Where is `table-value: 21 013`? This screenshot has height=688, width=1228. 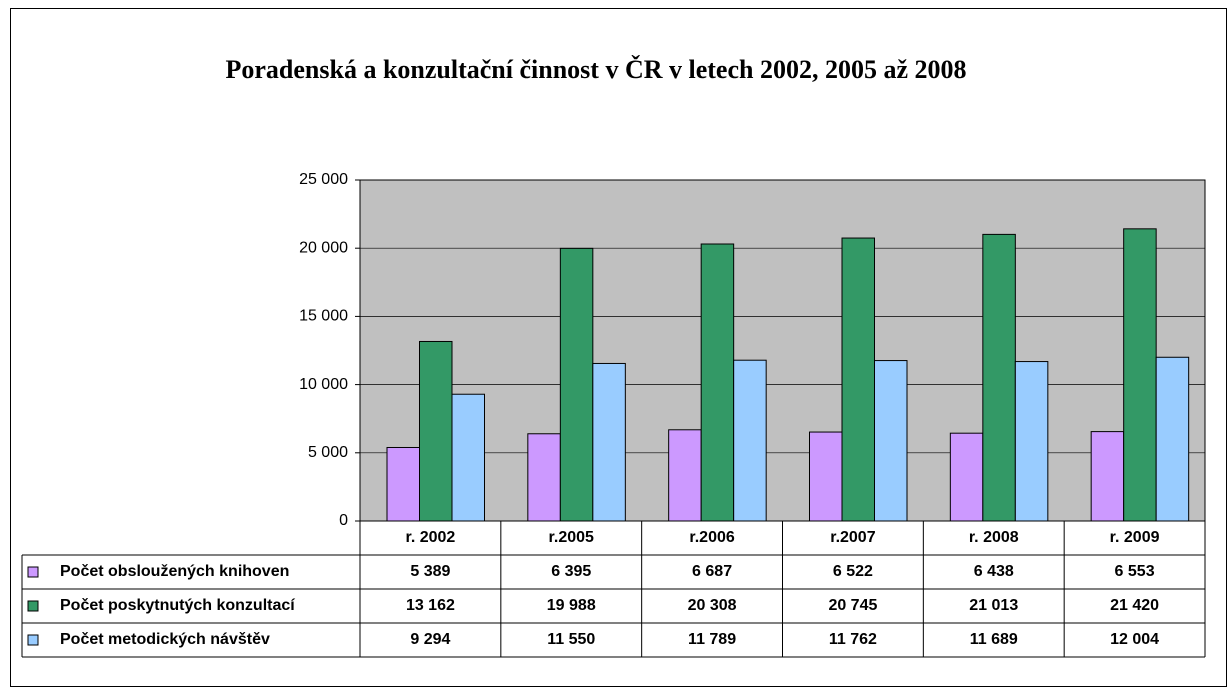 table-value: 21 013 is located at coordinates (993, 605).